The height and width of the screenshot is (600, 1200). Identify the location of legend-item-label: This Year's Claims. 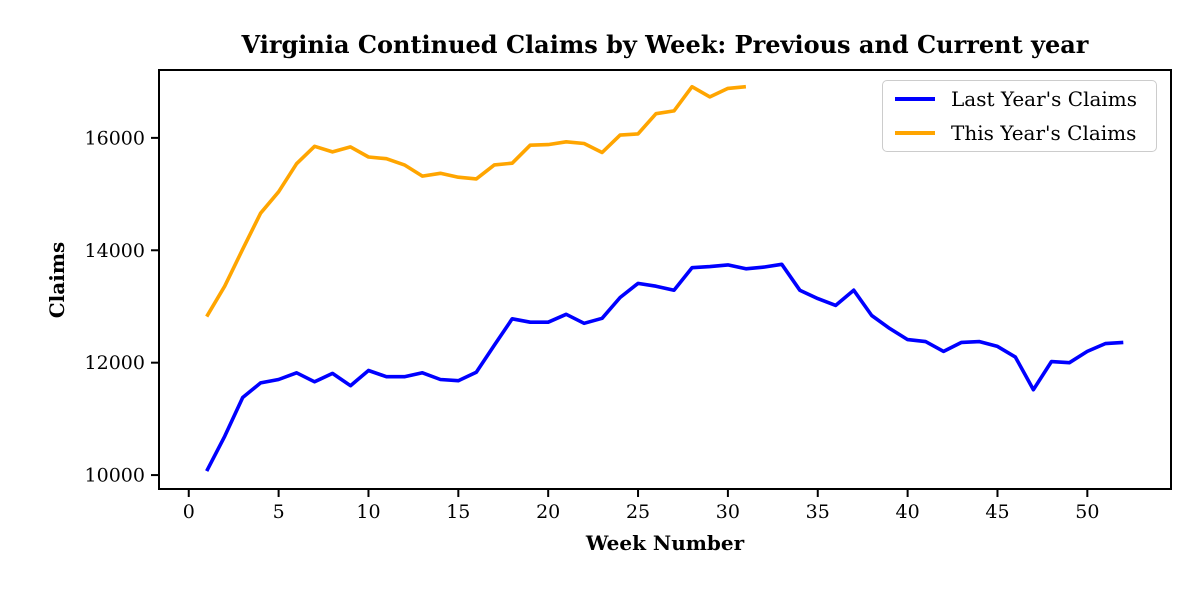
(1044, 133).